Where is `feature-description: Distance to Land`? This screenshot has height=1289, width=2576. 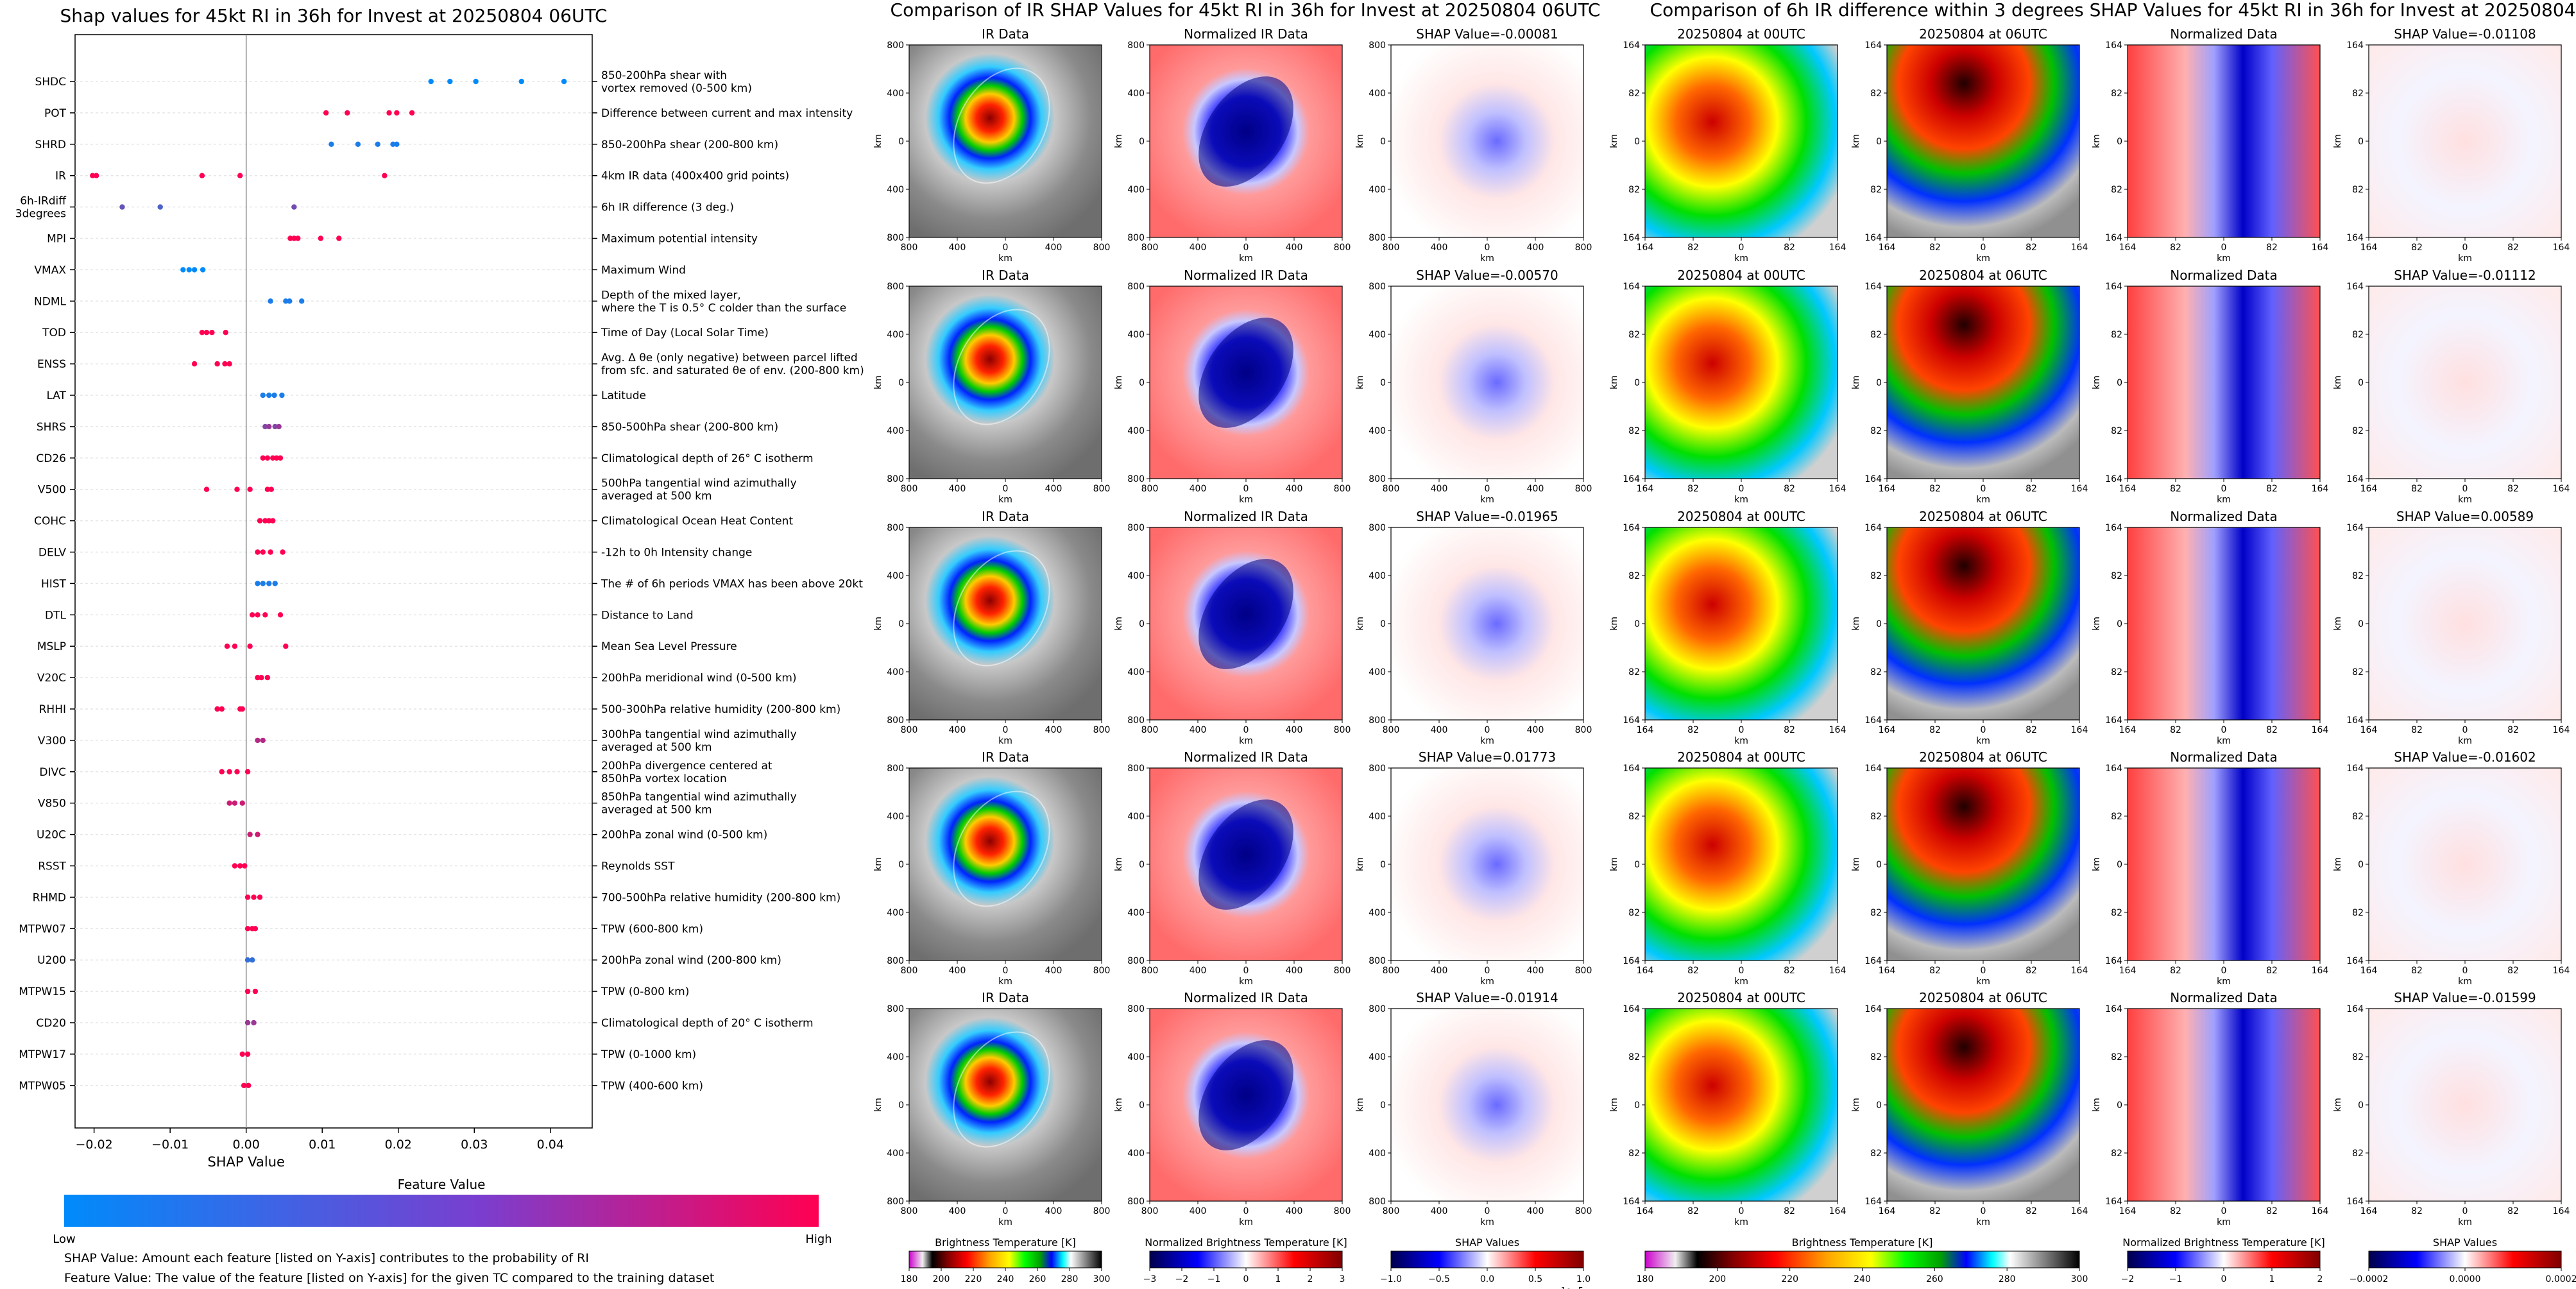 feature-description: Distance to Land is located at coordinates (647, 615).